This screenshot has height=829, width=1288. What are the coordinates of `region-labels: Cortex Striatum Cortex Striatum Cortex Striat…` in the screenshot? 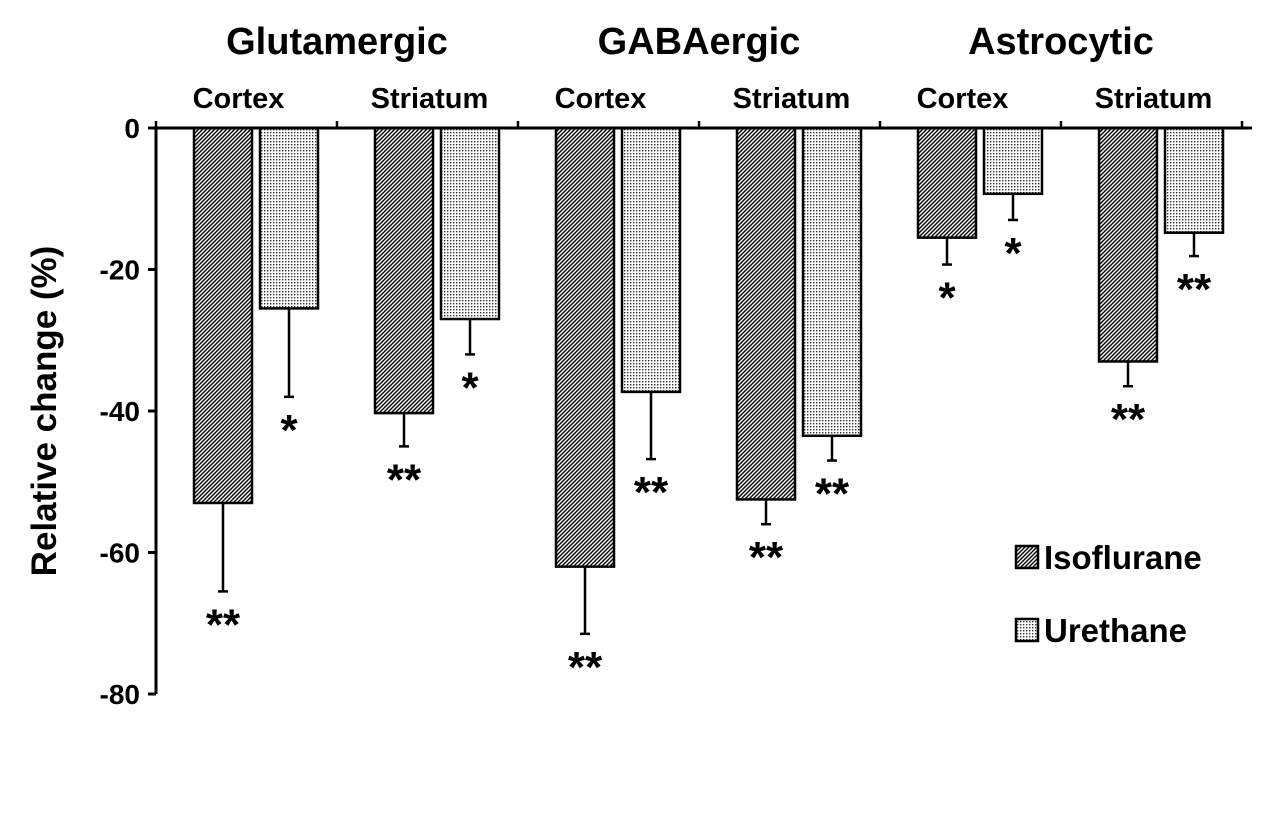 It's located at (703, 99).